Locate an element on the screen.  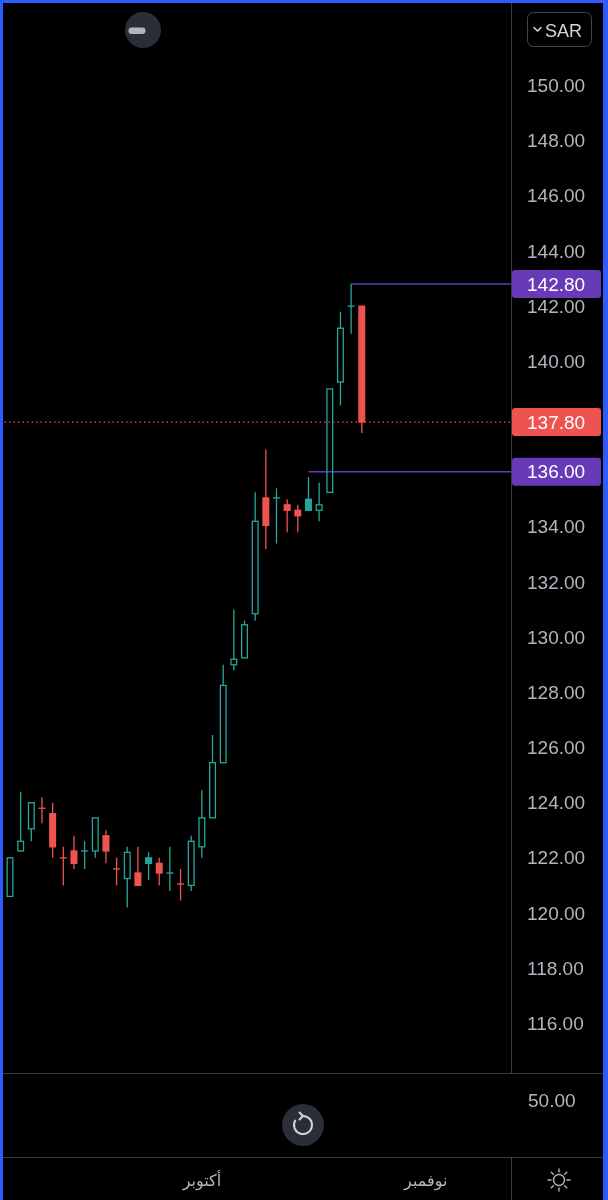
y-tick-label: 146.00 is located at coordinates (556, 196).